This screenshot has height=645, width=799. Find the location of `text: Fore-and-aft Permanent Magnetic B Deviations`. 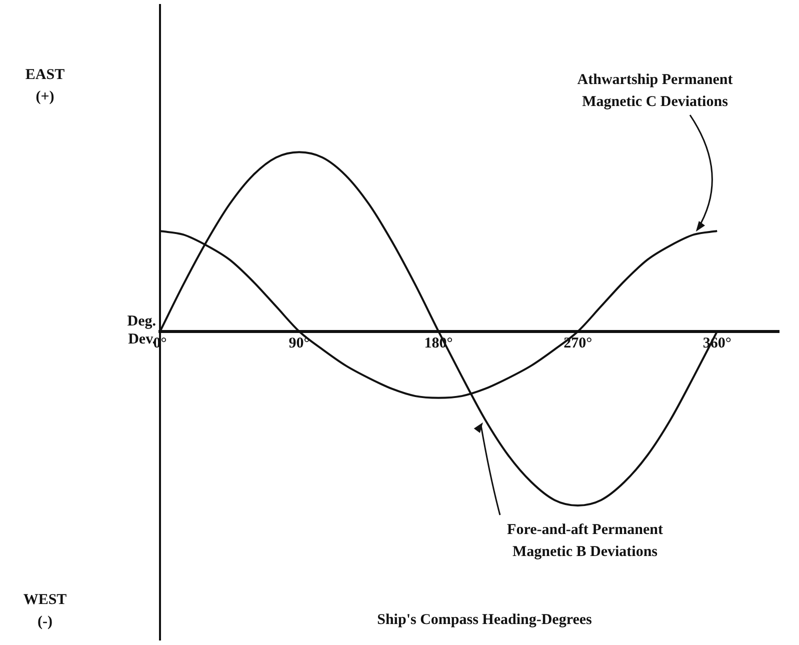

text: Fore-and-aft Permanent Magnetic B Deviations is located at coordinates (585, 541).